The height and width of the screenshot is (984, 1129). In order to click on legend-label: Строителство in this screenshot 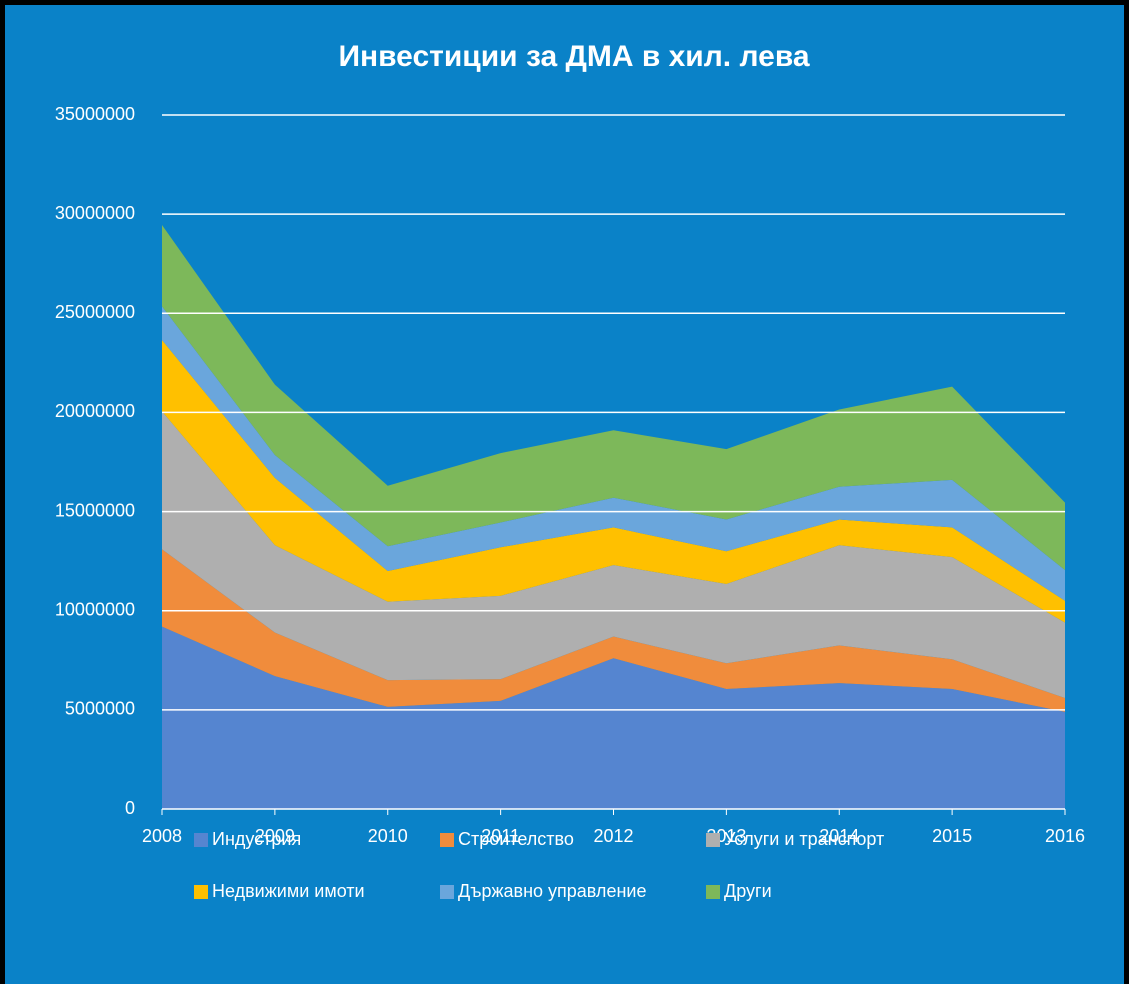, I will do `click(516, 839)`.